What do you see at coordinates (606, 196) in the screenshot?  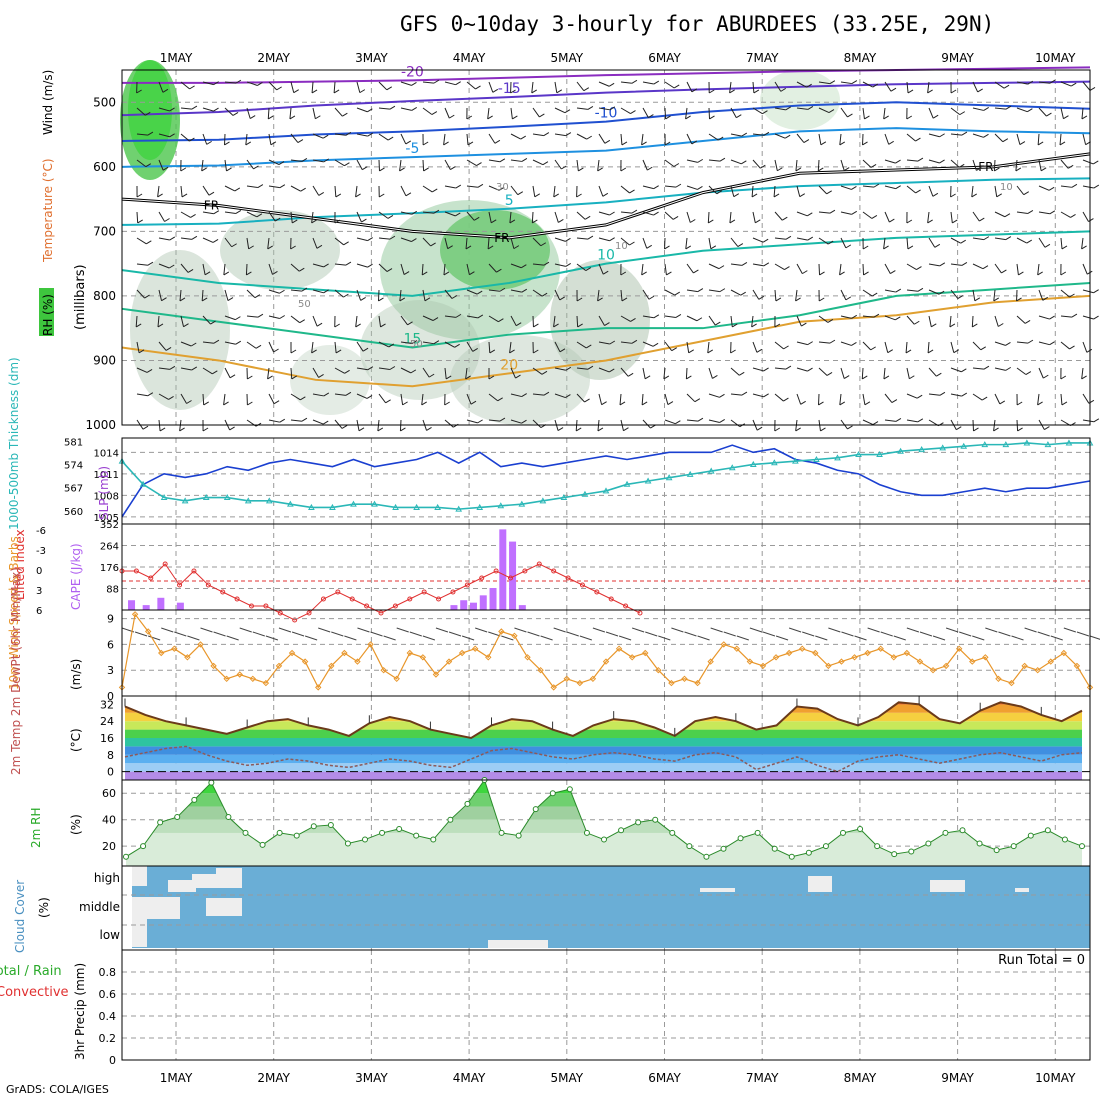 I see `freezing-level-inner` at bounding box center [606, 196].